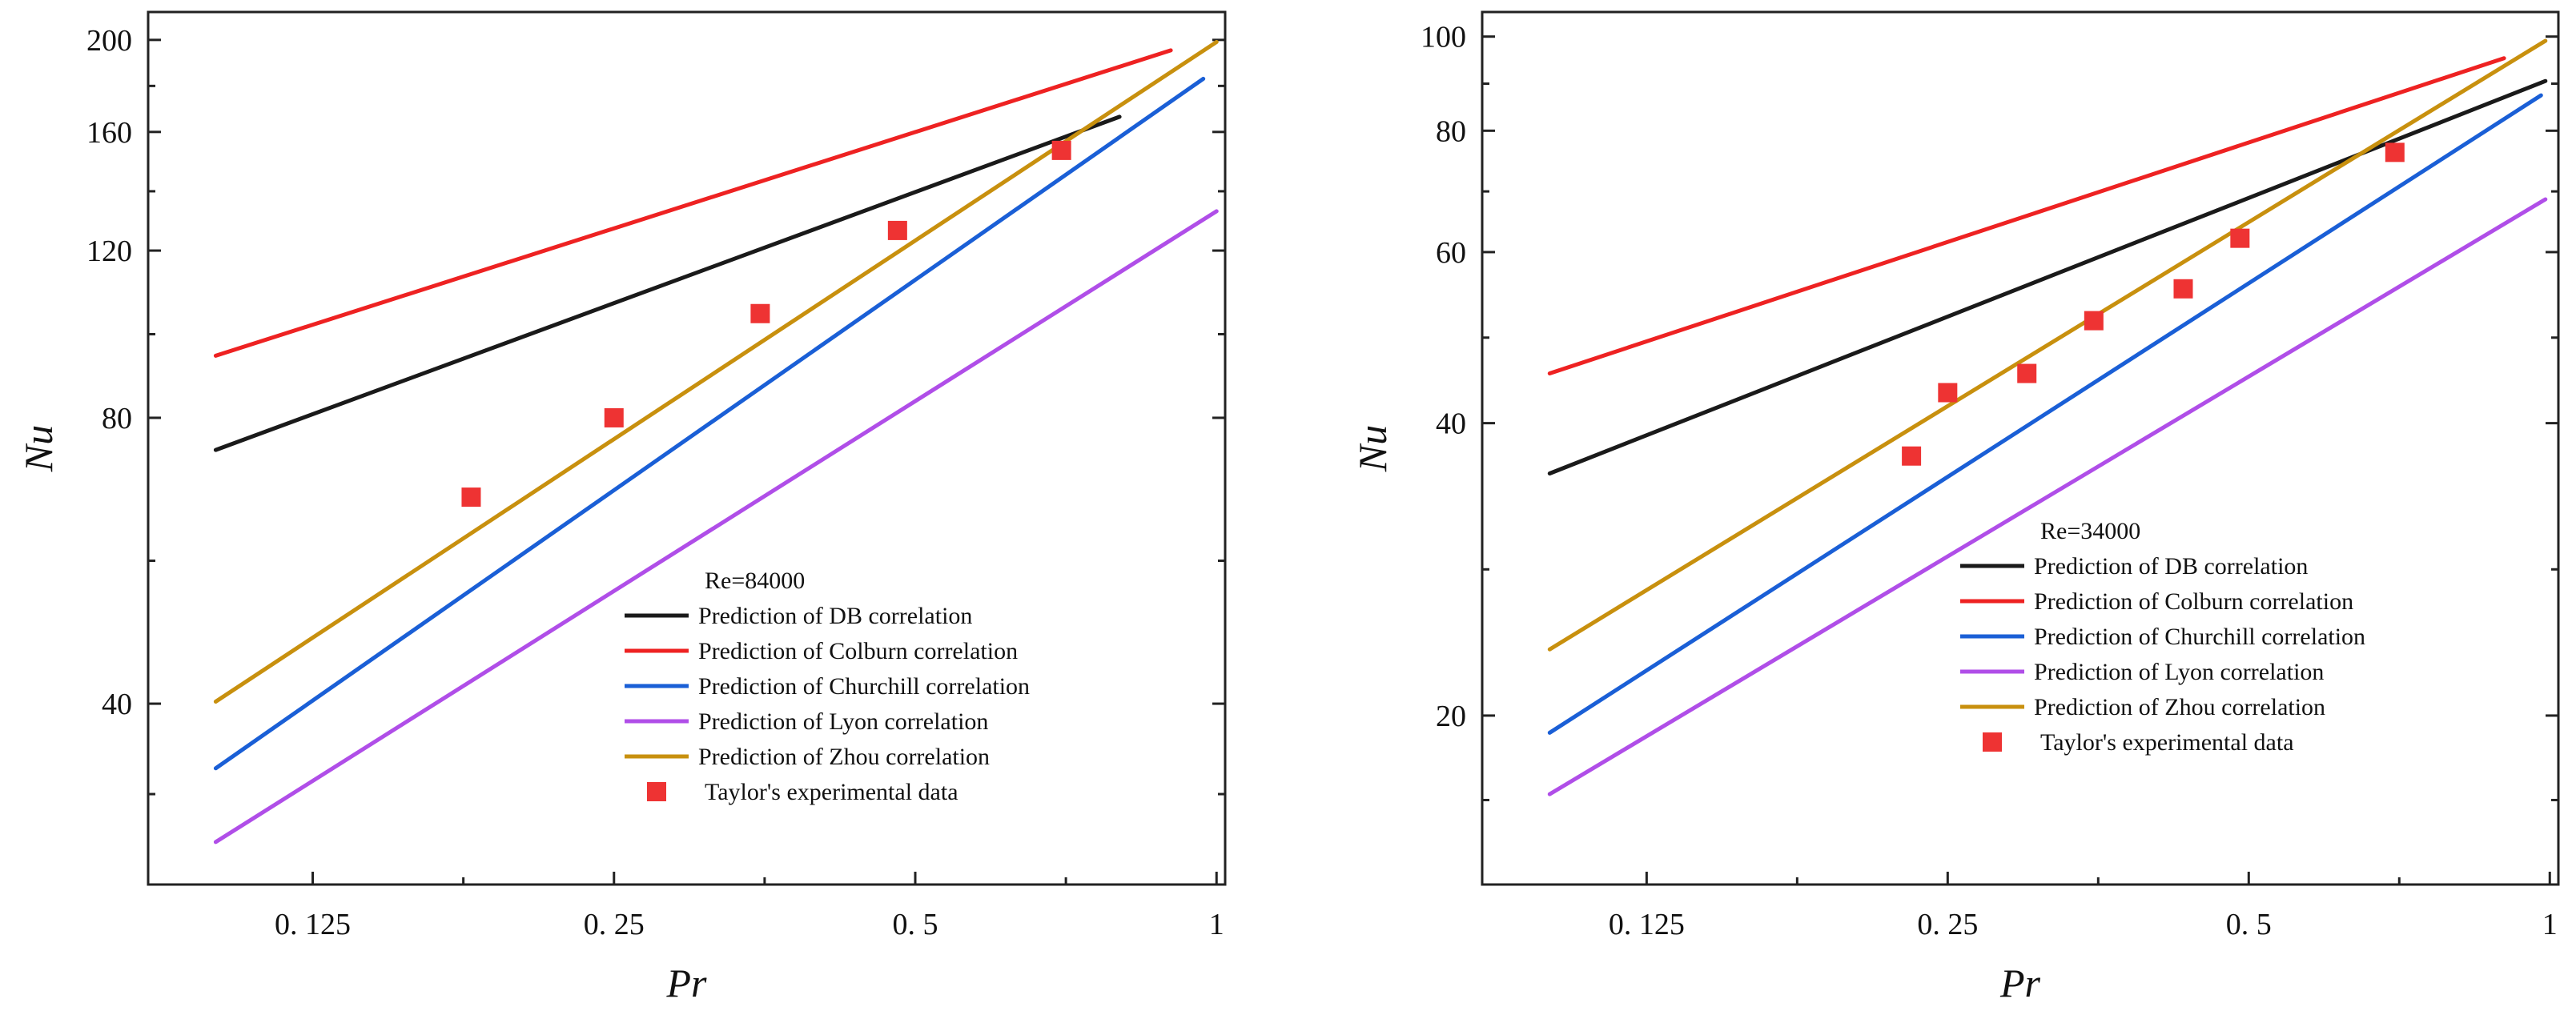 The image size is (2576, 1015). I want to click on series-line-db-correlation, so click(667, 283).